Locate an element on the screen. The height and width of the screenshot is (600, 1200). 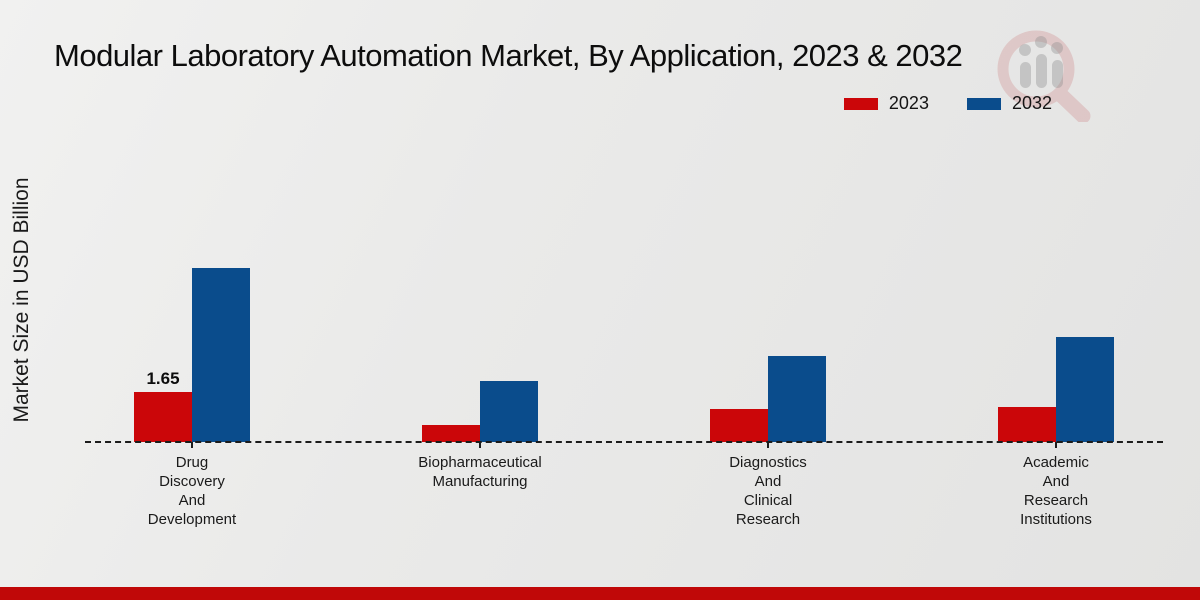
bar-2032-group1 is located at coordinates (221, 355).